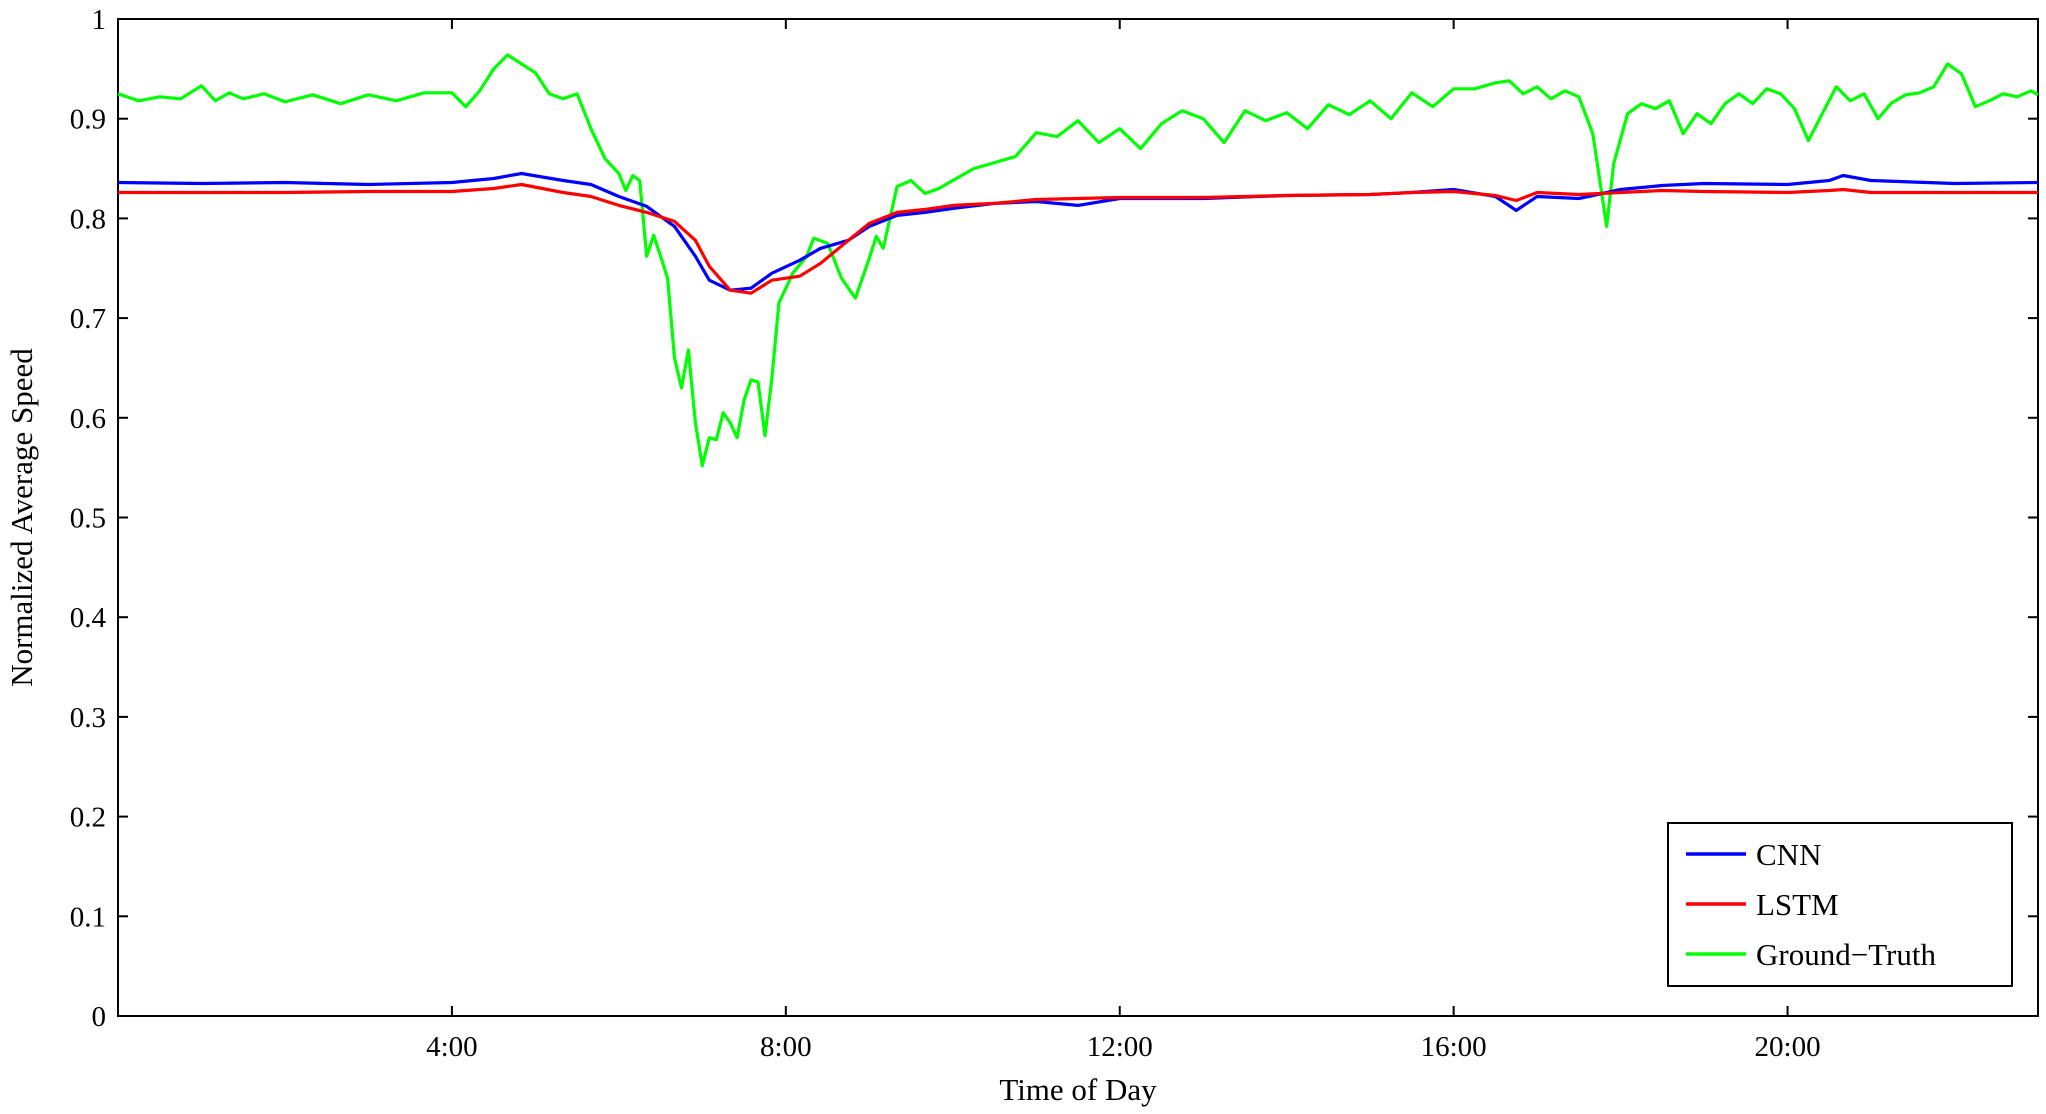 This screenshot has width=2046, height=1114. What do you see at coordinates (88, 319) in the screenshot?
I see `y-tick-label: 0.7` at bounding box center [88, 319].